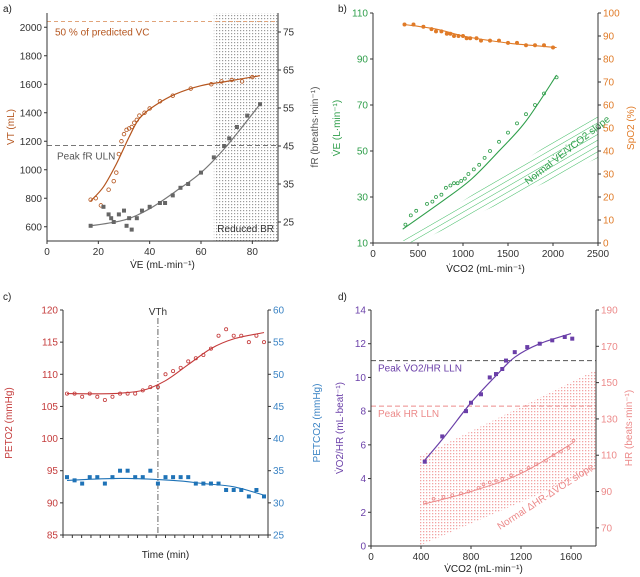 The width and height of the screenshot is (640, 577). I want to click on petco2-axis-tick-label: 45, so click(279, 407).